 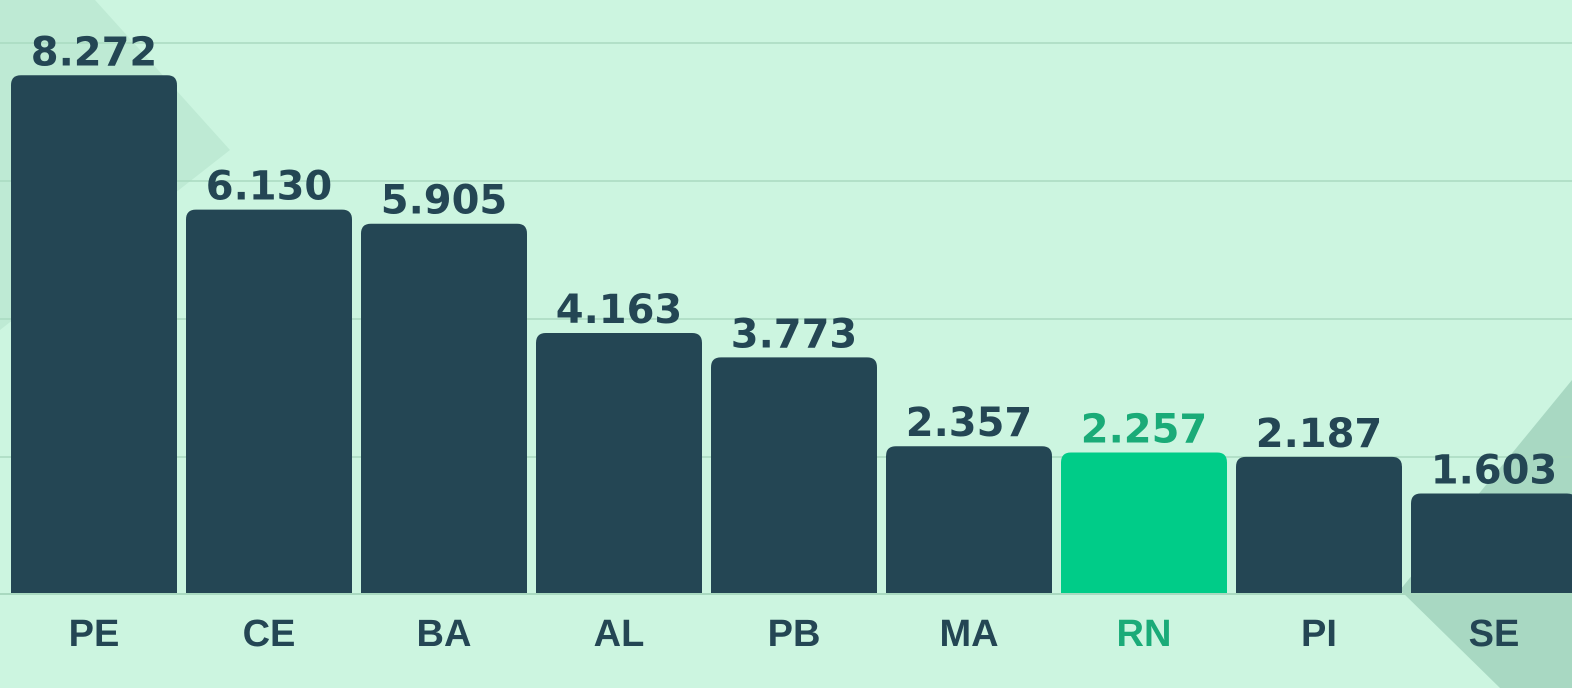 I want to click on x-tick-label: PE, so click(x=94, y=634).